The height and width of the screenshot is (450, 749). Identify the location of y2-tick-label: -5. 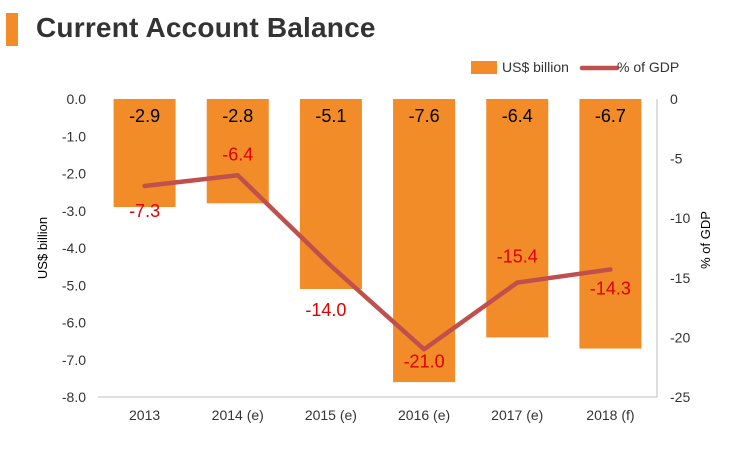
(676, 159).